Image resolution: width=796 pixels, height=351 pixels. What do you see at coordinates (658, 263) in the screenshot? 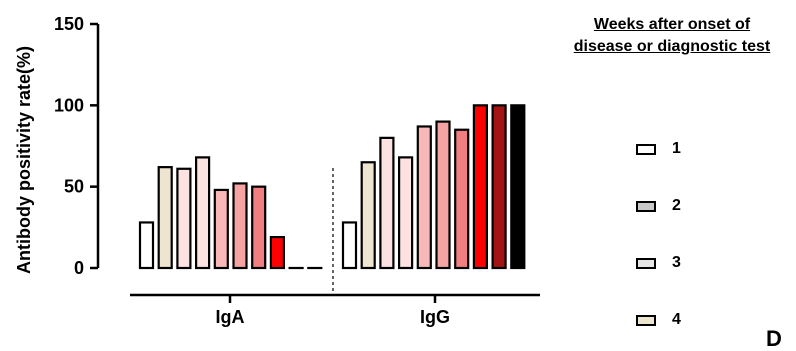
I see `legend-item-3: 3` at bounding box center [658, 263].